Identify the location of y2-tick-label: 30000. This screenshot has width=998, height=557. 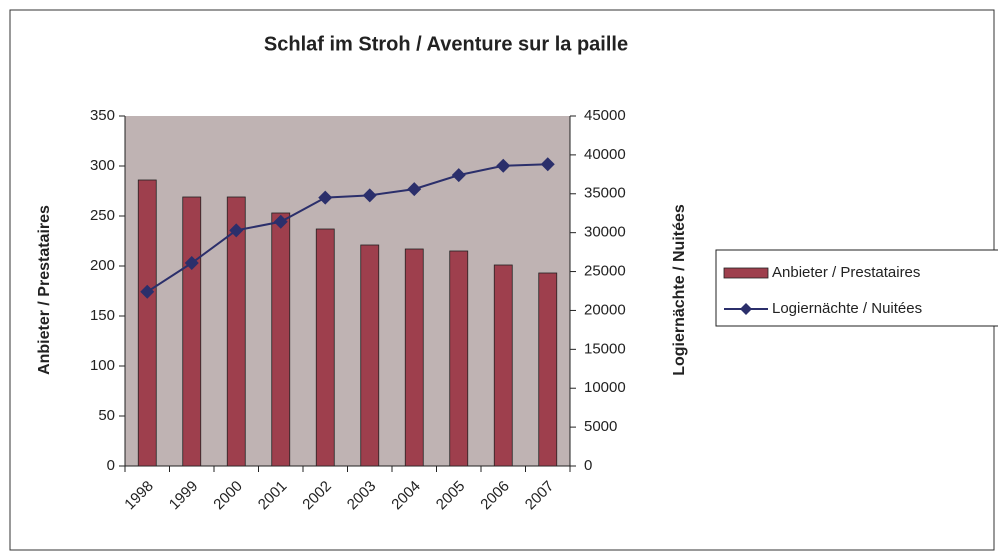
(605, 232).